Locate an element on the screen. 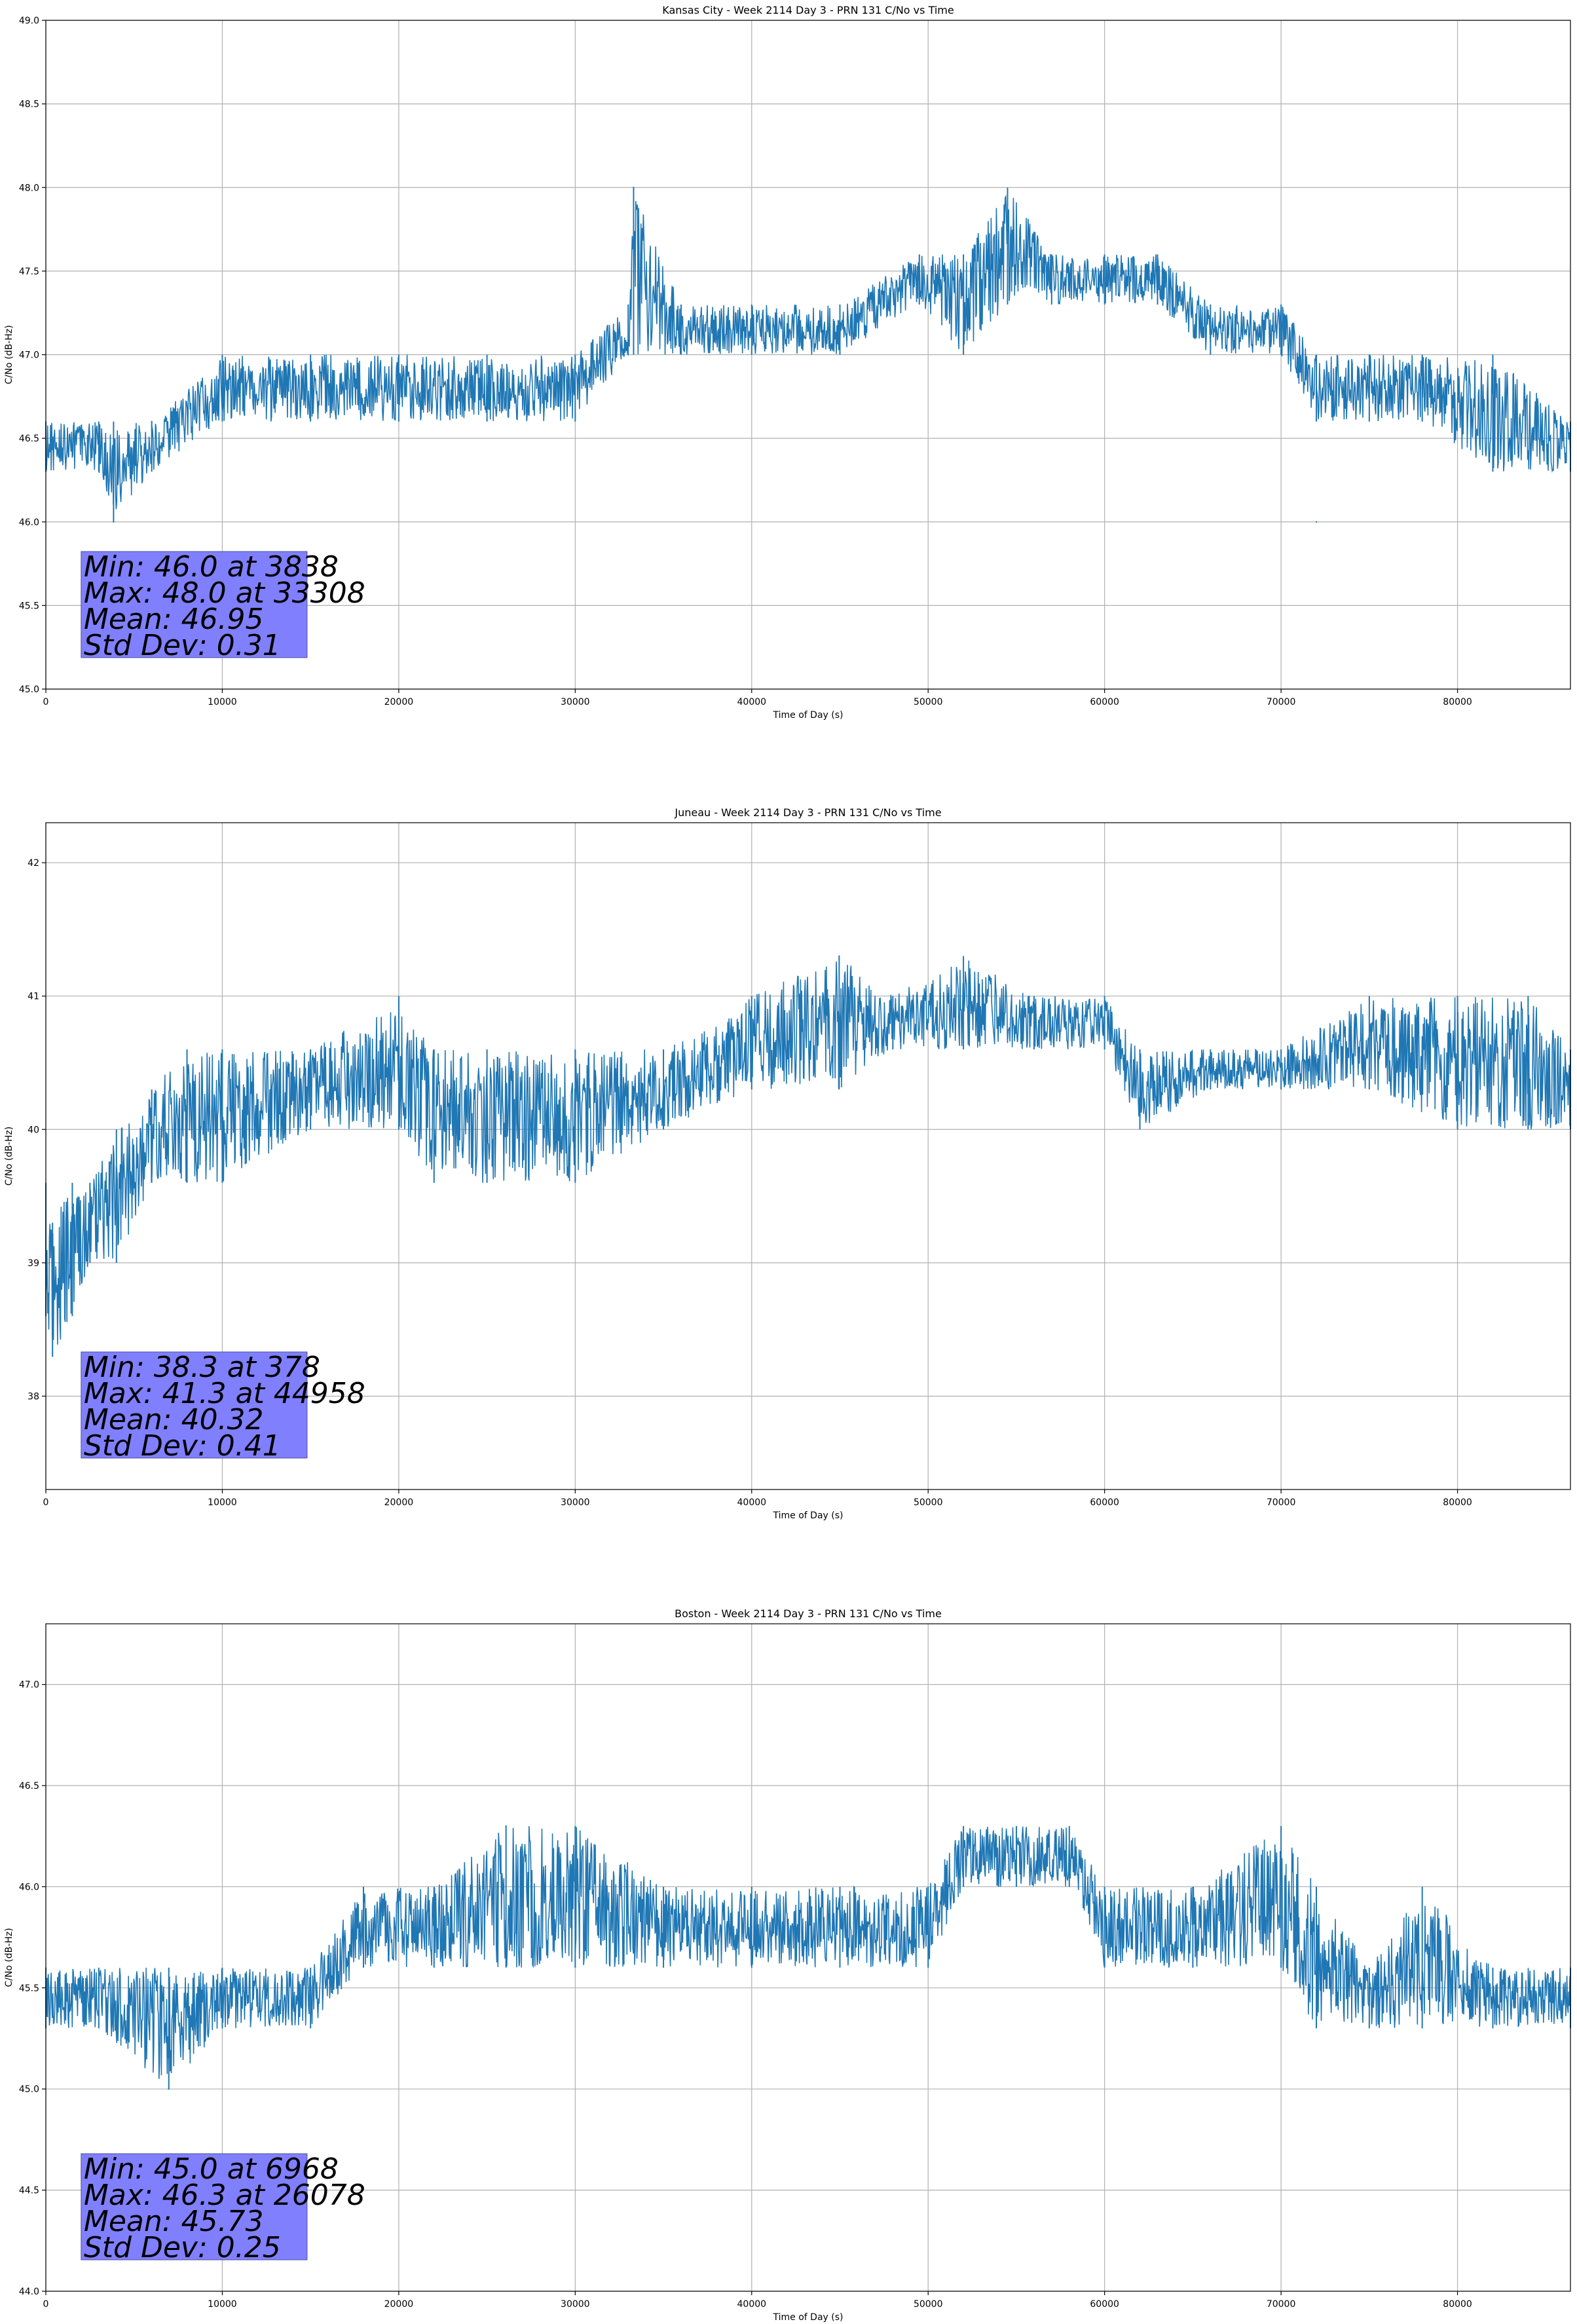  y-tick-label: 49.0 is located at coordinates (29, 21).